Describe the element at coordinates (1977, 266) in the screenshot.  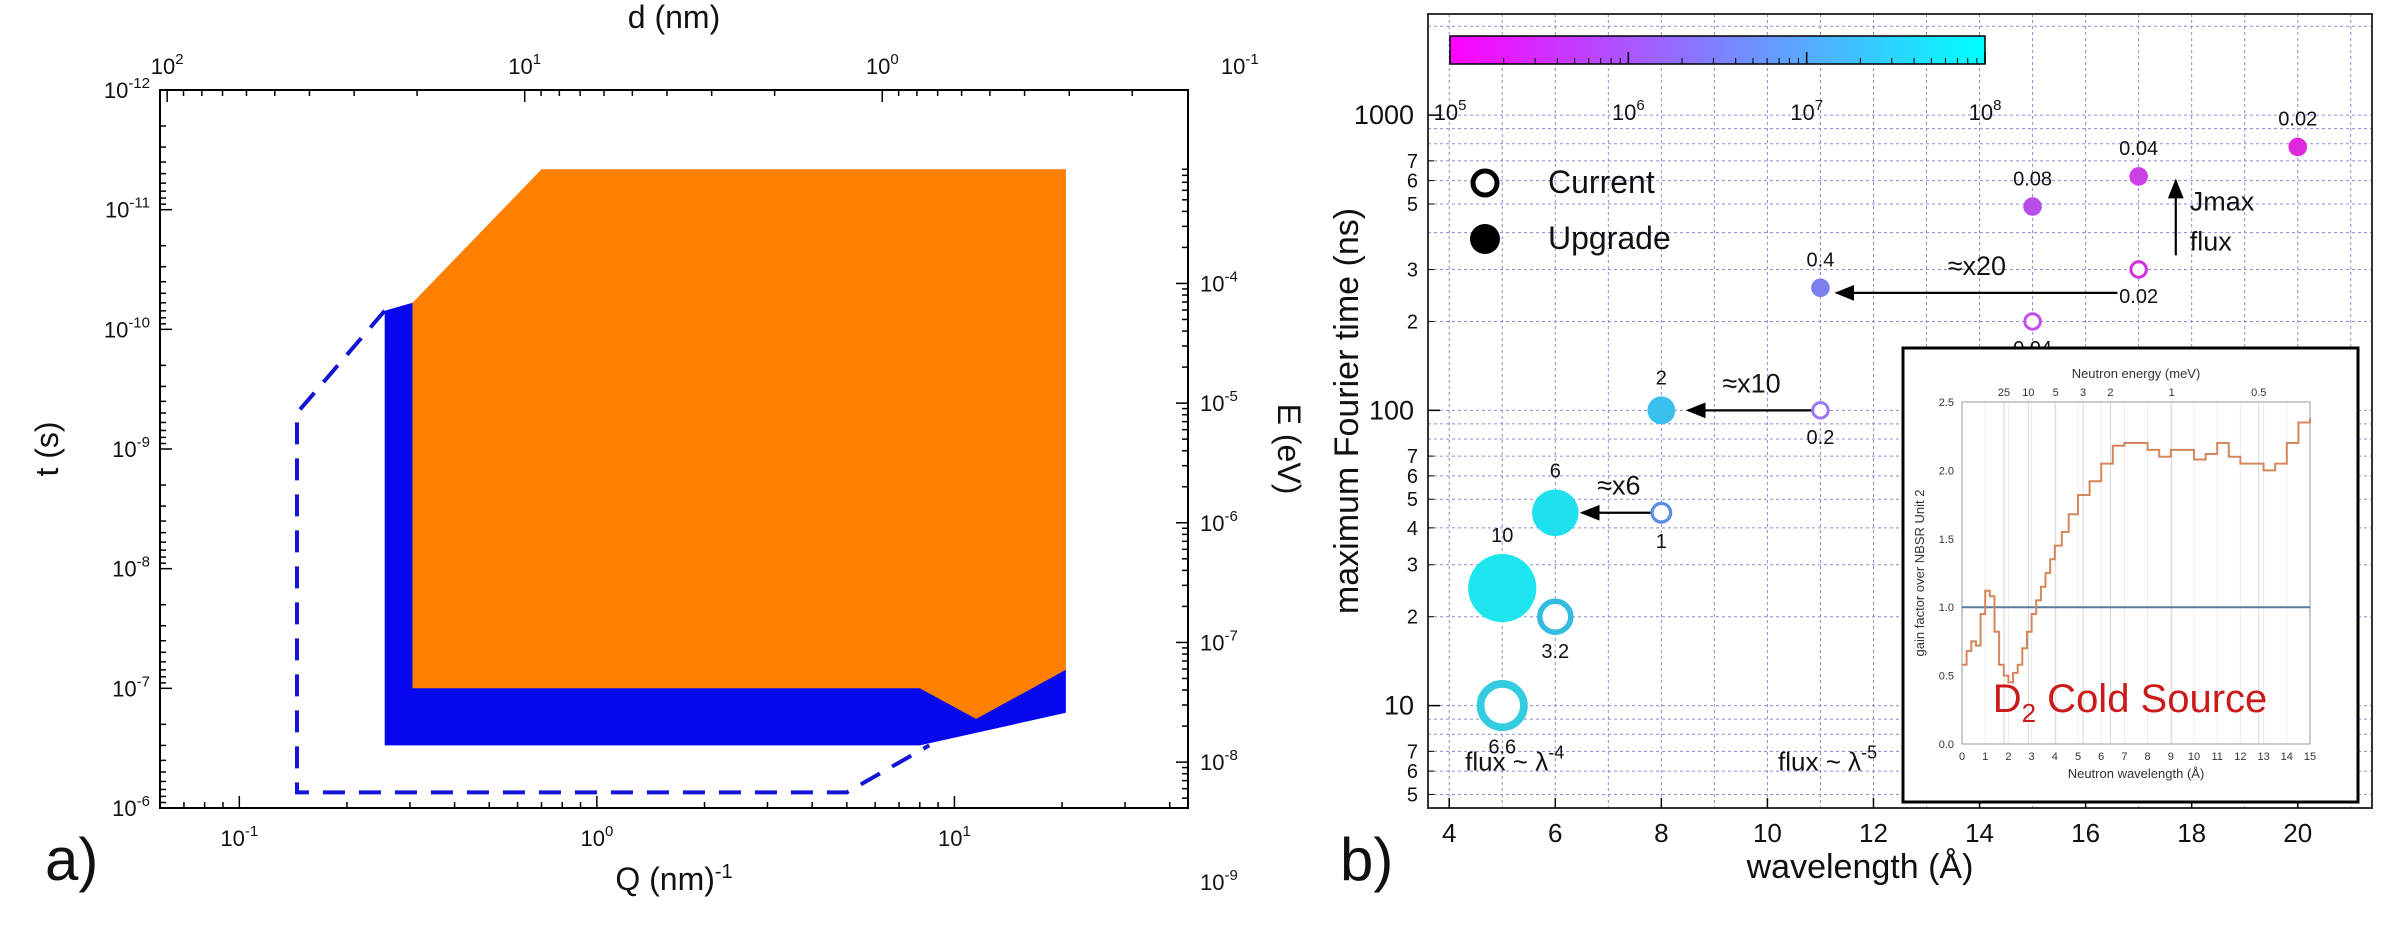
I see `arrow-label: ≈x20` at that location.